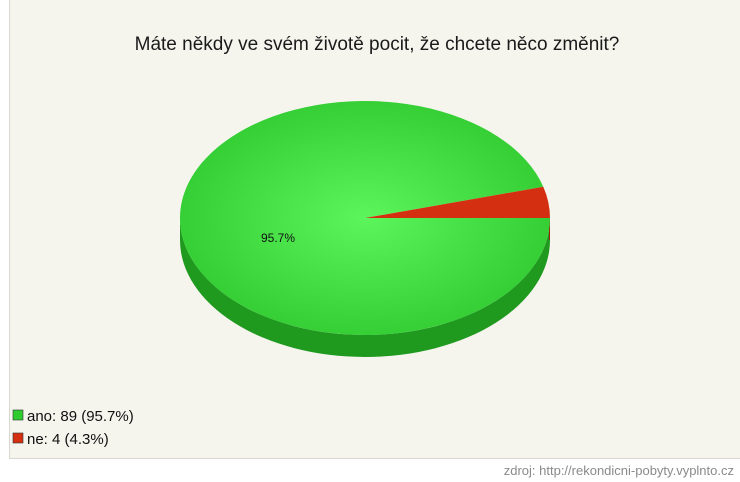 This screenshot has width=740, height=482. What do you see at coordinates (278, 238) in the screenshot?
I see `slice-label-ano: 95.7%` at bounding box center [278, 238].